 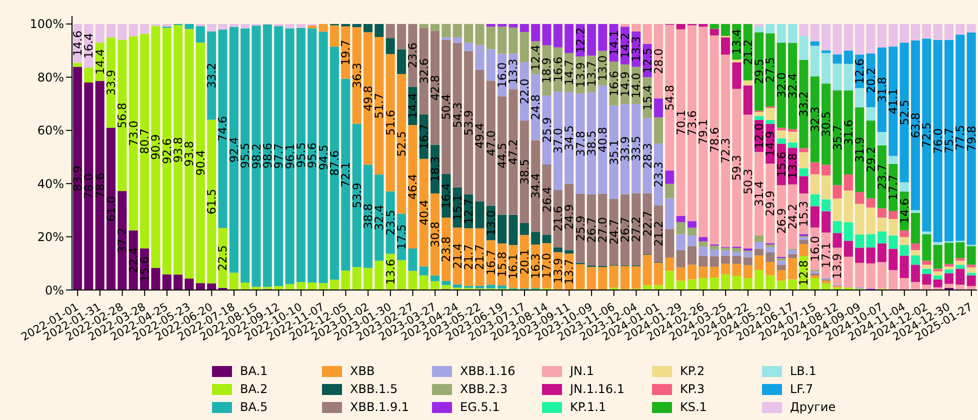 I want to click on data-label: 12.0, so click(x=759, y=136).